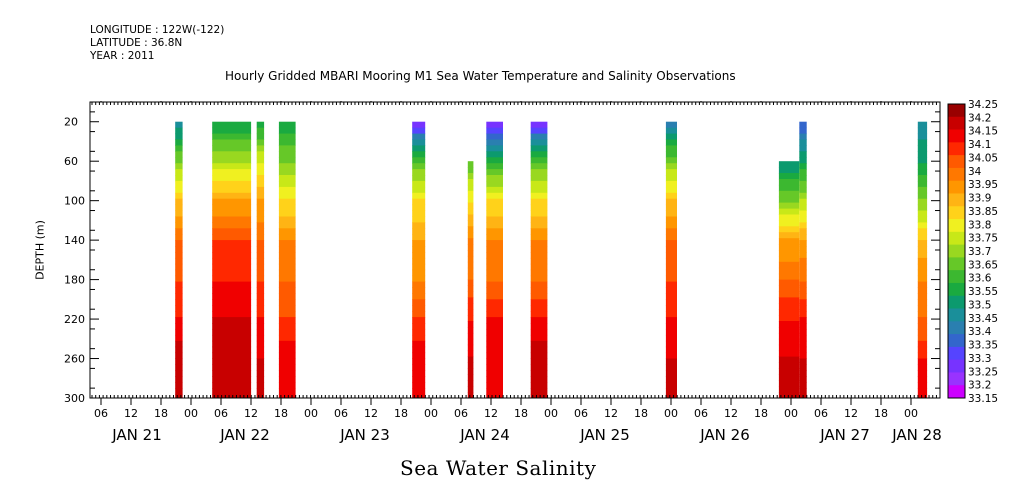 The image size is (1009, 504). I want to click on x-tick-label: 18, so click(881, 413).